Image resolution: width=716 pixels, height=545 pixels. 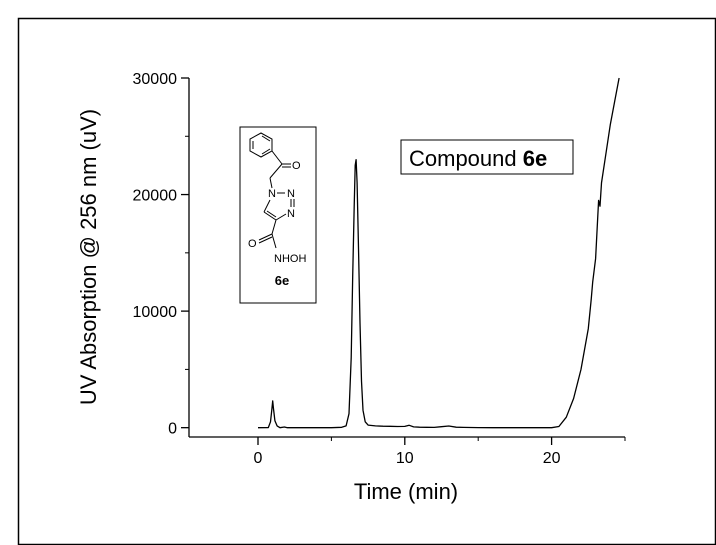 I want to click on y-axis-title: UV Absorption @ 256 nm (uV), so click(x=88, y=257).